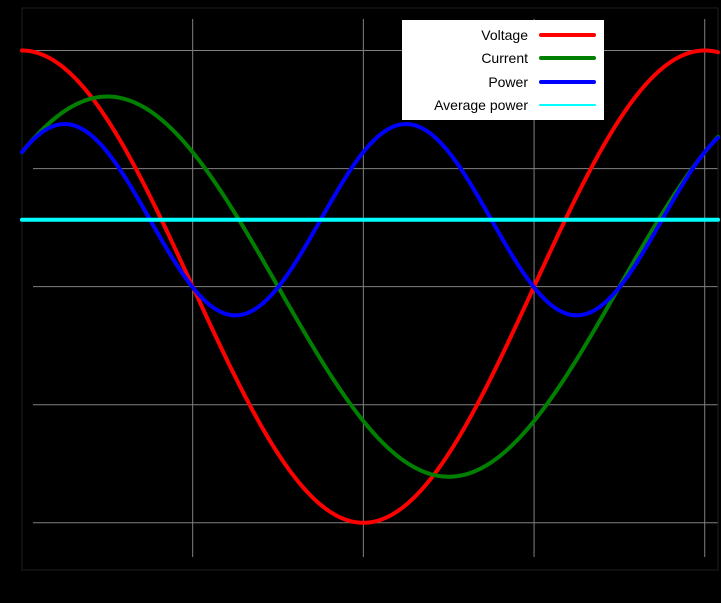 The width and height of the screenshot is (721, 603). I want to click on legend: Voltage Current Power Average power, so click(503, 70).